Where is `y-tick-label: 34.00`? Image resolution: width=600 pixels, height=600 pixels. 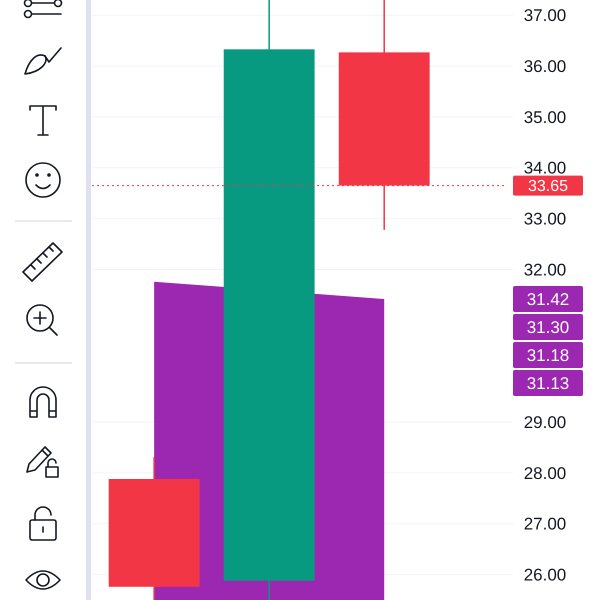 y-tick-label: 34.00 is located at coordinates (545, 168).